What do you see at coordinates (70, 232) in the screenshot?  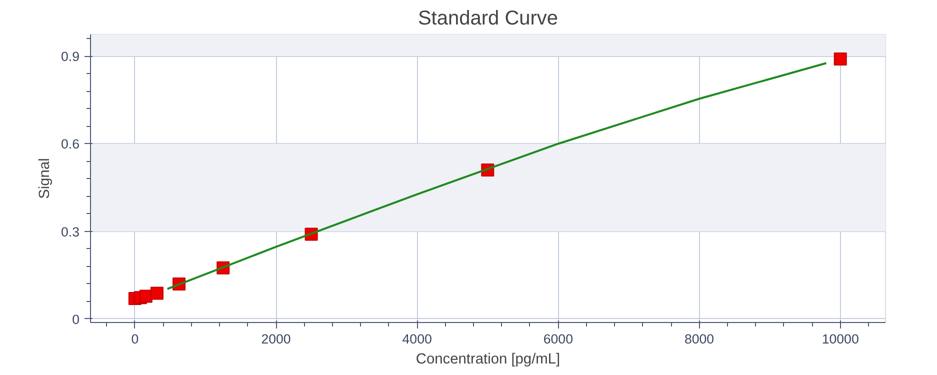 I see `y-tick-label: 0.3` at bounding box center [70, 232].